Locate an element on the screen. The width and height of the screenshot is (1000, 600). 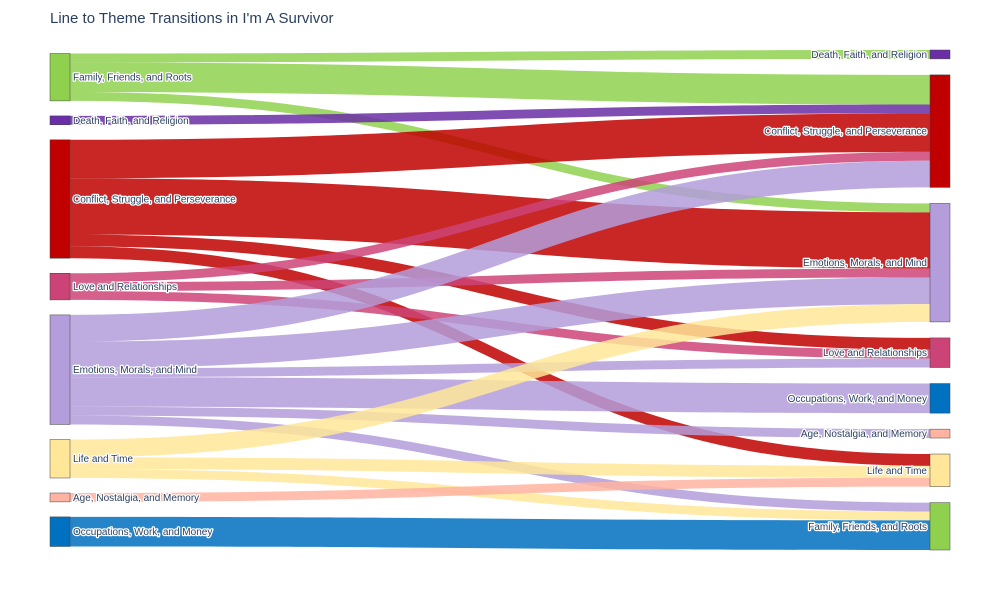
sankey-node-right-death is located at coordinates (940, 54).